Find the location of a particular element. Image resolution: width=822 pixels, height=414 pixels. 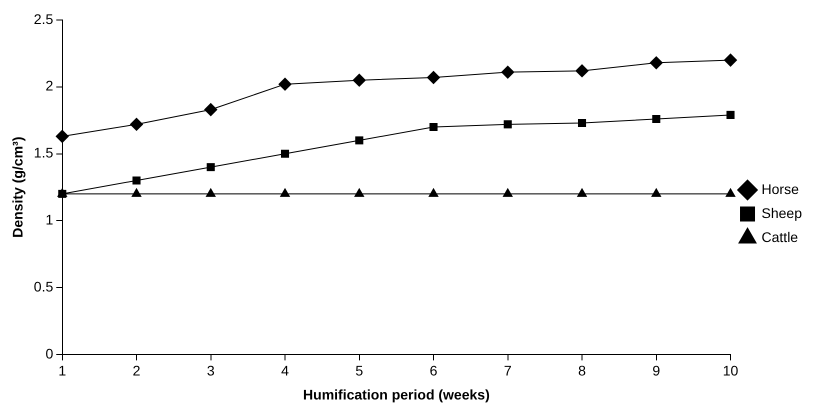

x-tick-label: 4 is located at coordinates (285, 370).